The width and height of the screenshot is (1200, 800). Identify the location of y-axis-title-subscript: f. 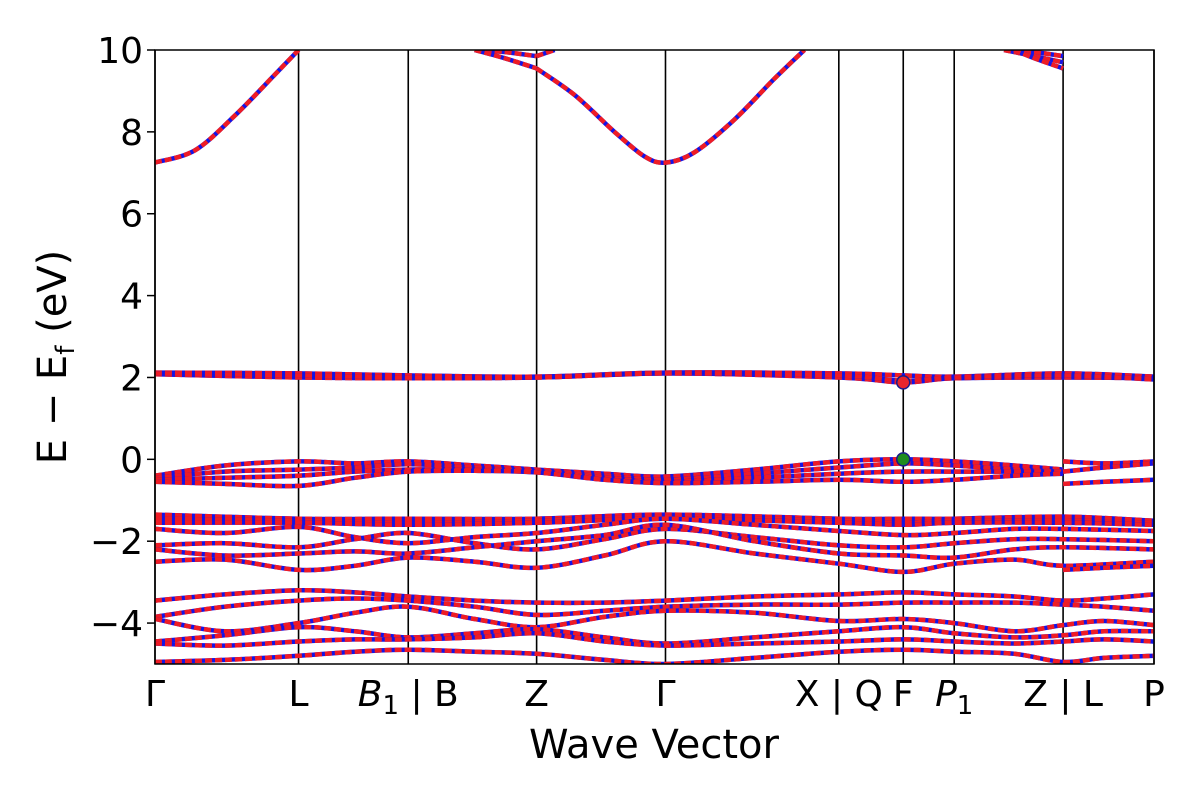
(66, 350).